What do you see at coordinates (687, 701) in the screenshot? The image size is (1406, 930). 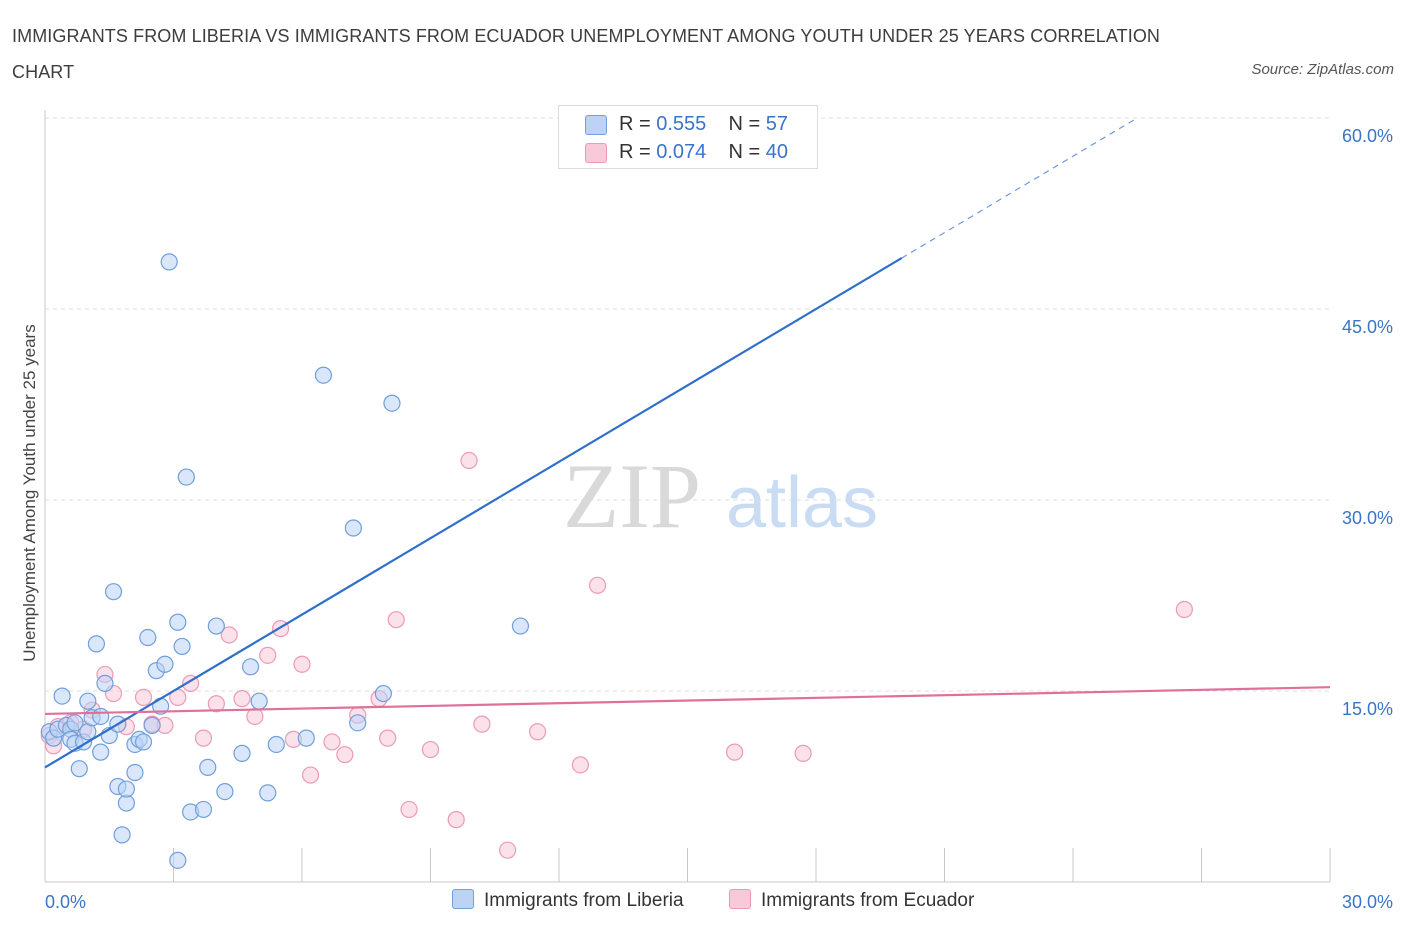 I see `ecuador-trend-line` at bounding box center [687, 701].